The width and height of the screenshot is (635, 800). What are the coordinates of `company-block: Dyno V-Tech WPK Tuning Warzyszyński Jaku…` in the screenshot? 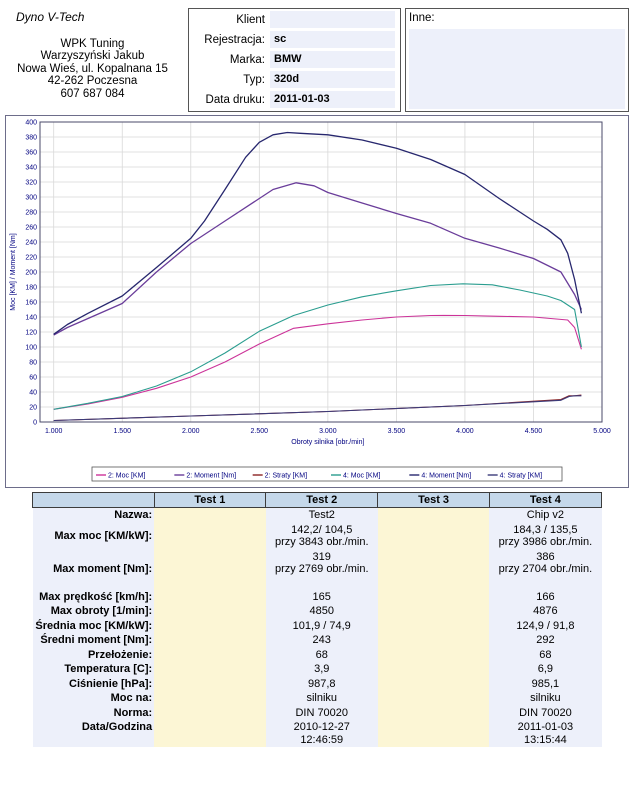 It's located at (92, 56).